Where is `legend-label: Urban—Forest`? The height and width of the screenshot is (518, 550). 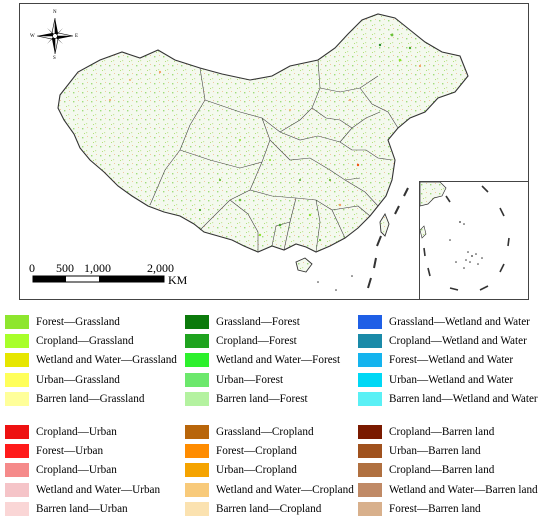 legend-label: Urban—Forest is located at coordinates (250, 379).